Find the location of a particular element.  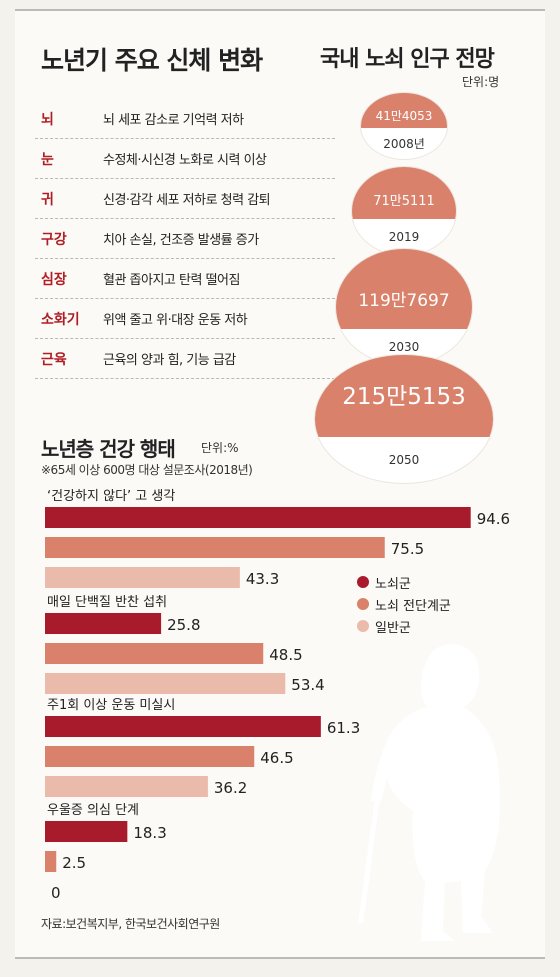

population-title: 국내 노쇠 인구 전망 is located at coordinates (407, 59).